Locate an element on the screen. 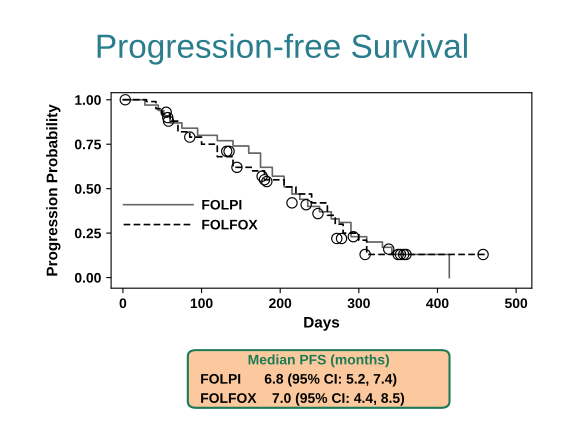  text: Median PFS (months) is located at coordinates (318, 361).